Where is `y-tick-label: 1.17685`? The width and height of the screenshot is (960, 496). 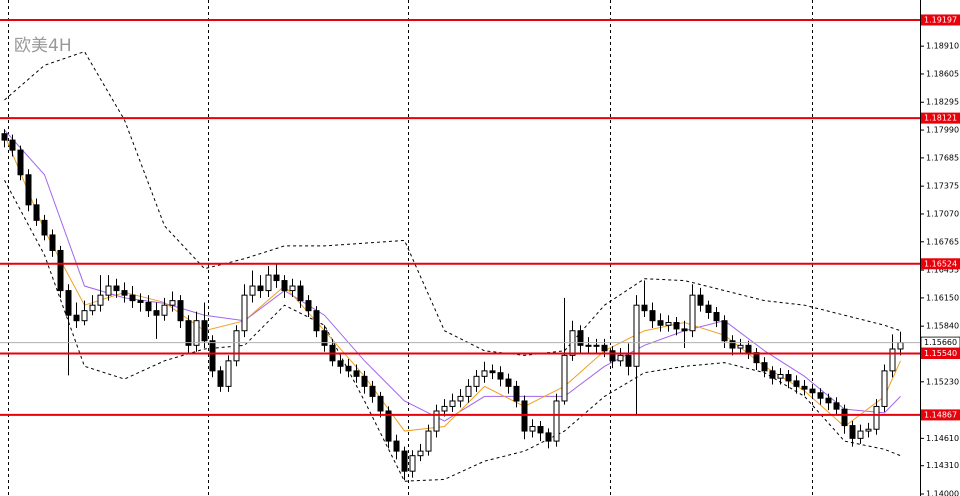 y-tick-label: 1.17685 is located at coordinates (942, 157).